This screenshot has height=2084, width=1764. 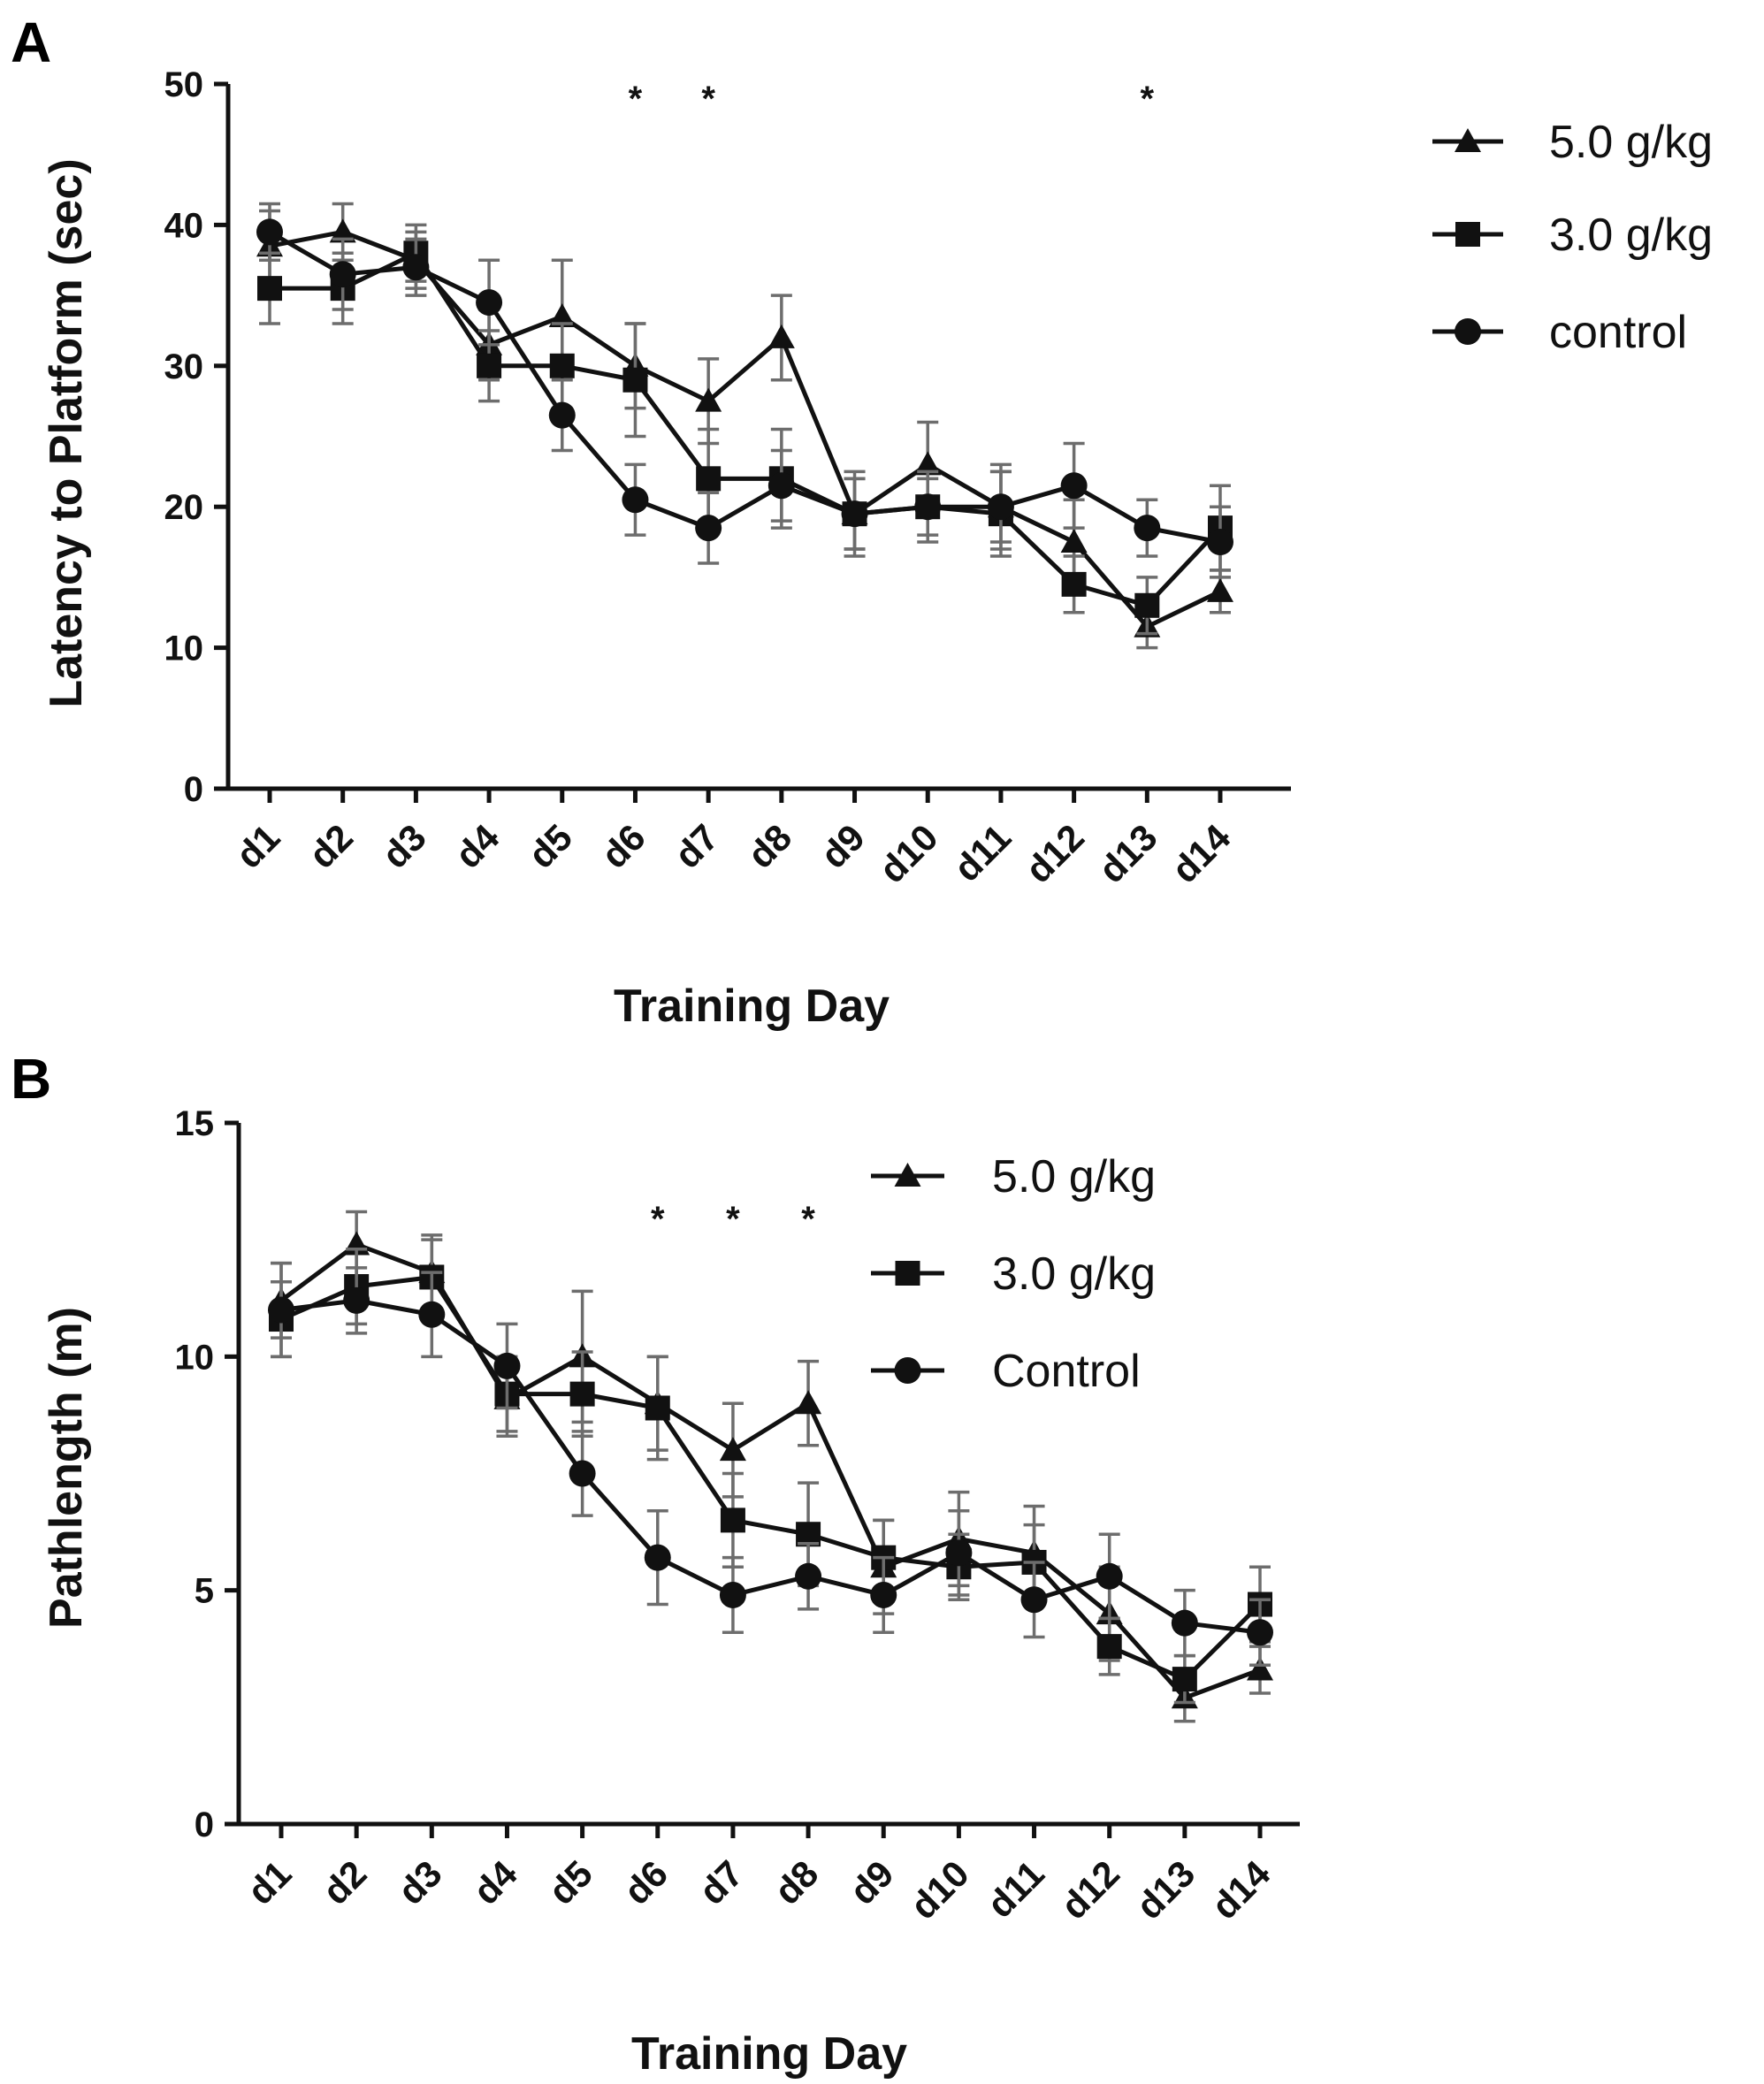 I want to click on y-tick-label: 30, so click(x=184, y=366).